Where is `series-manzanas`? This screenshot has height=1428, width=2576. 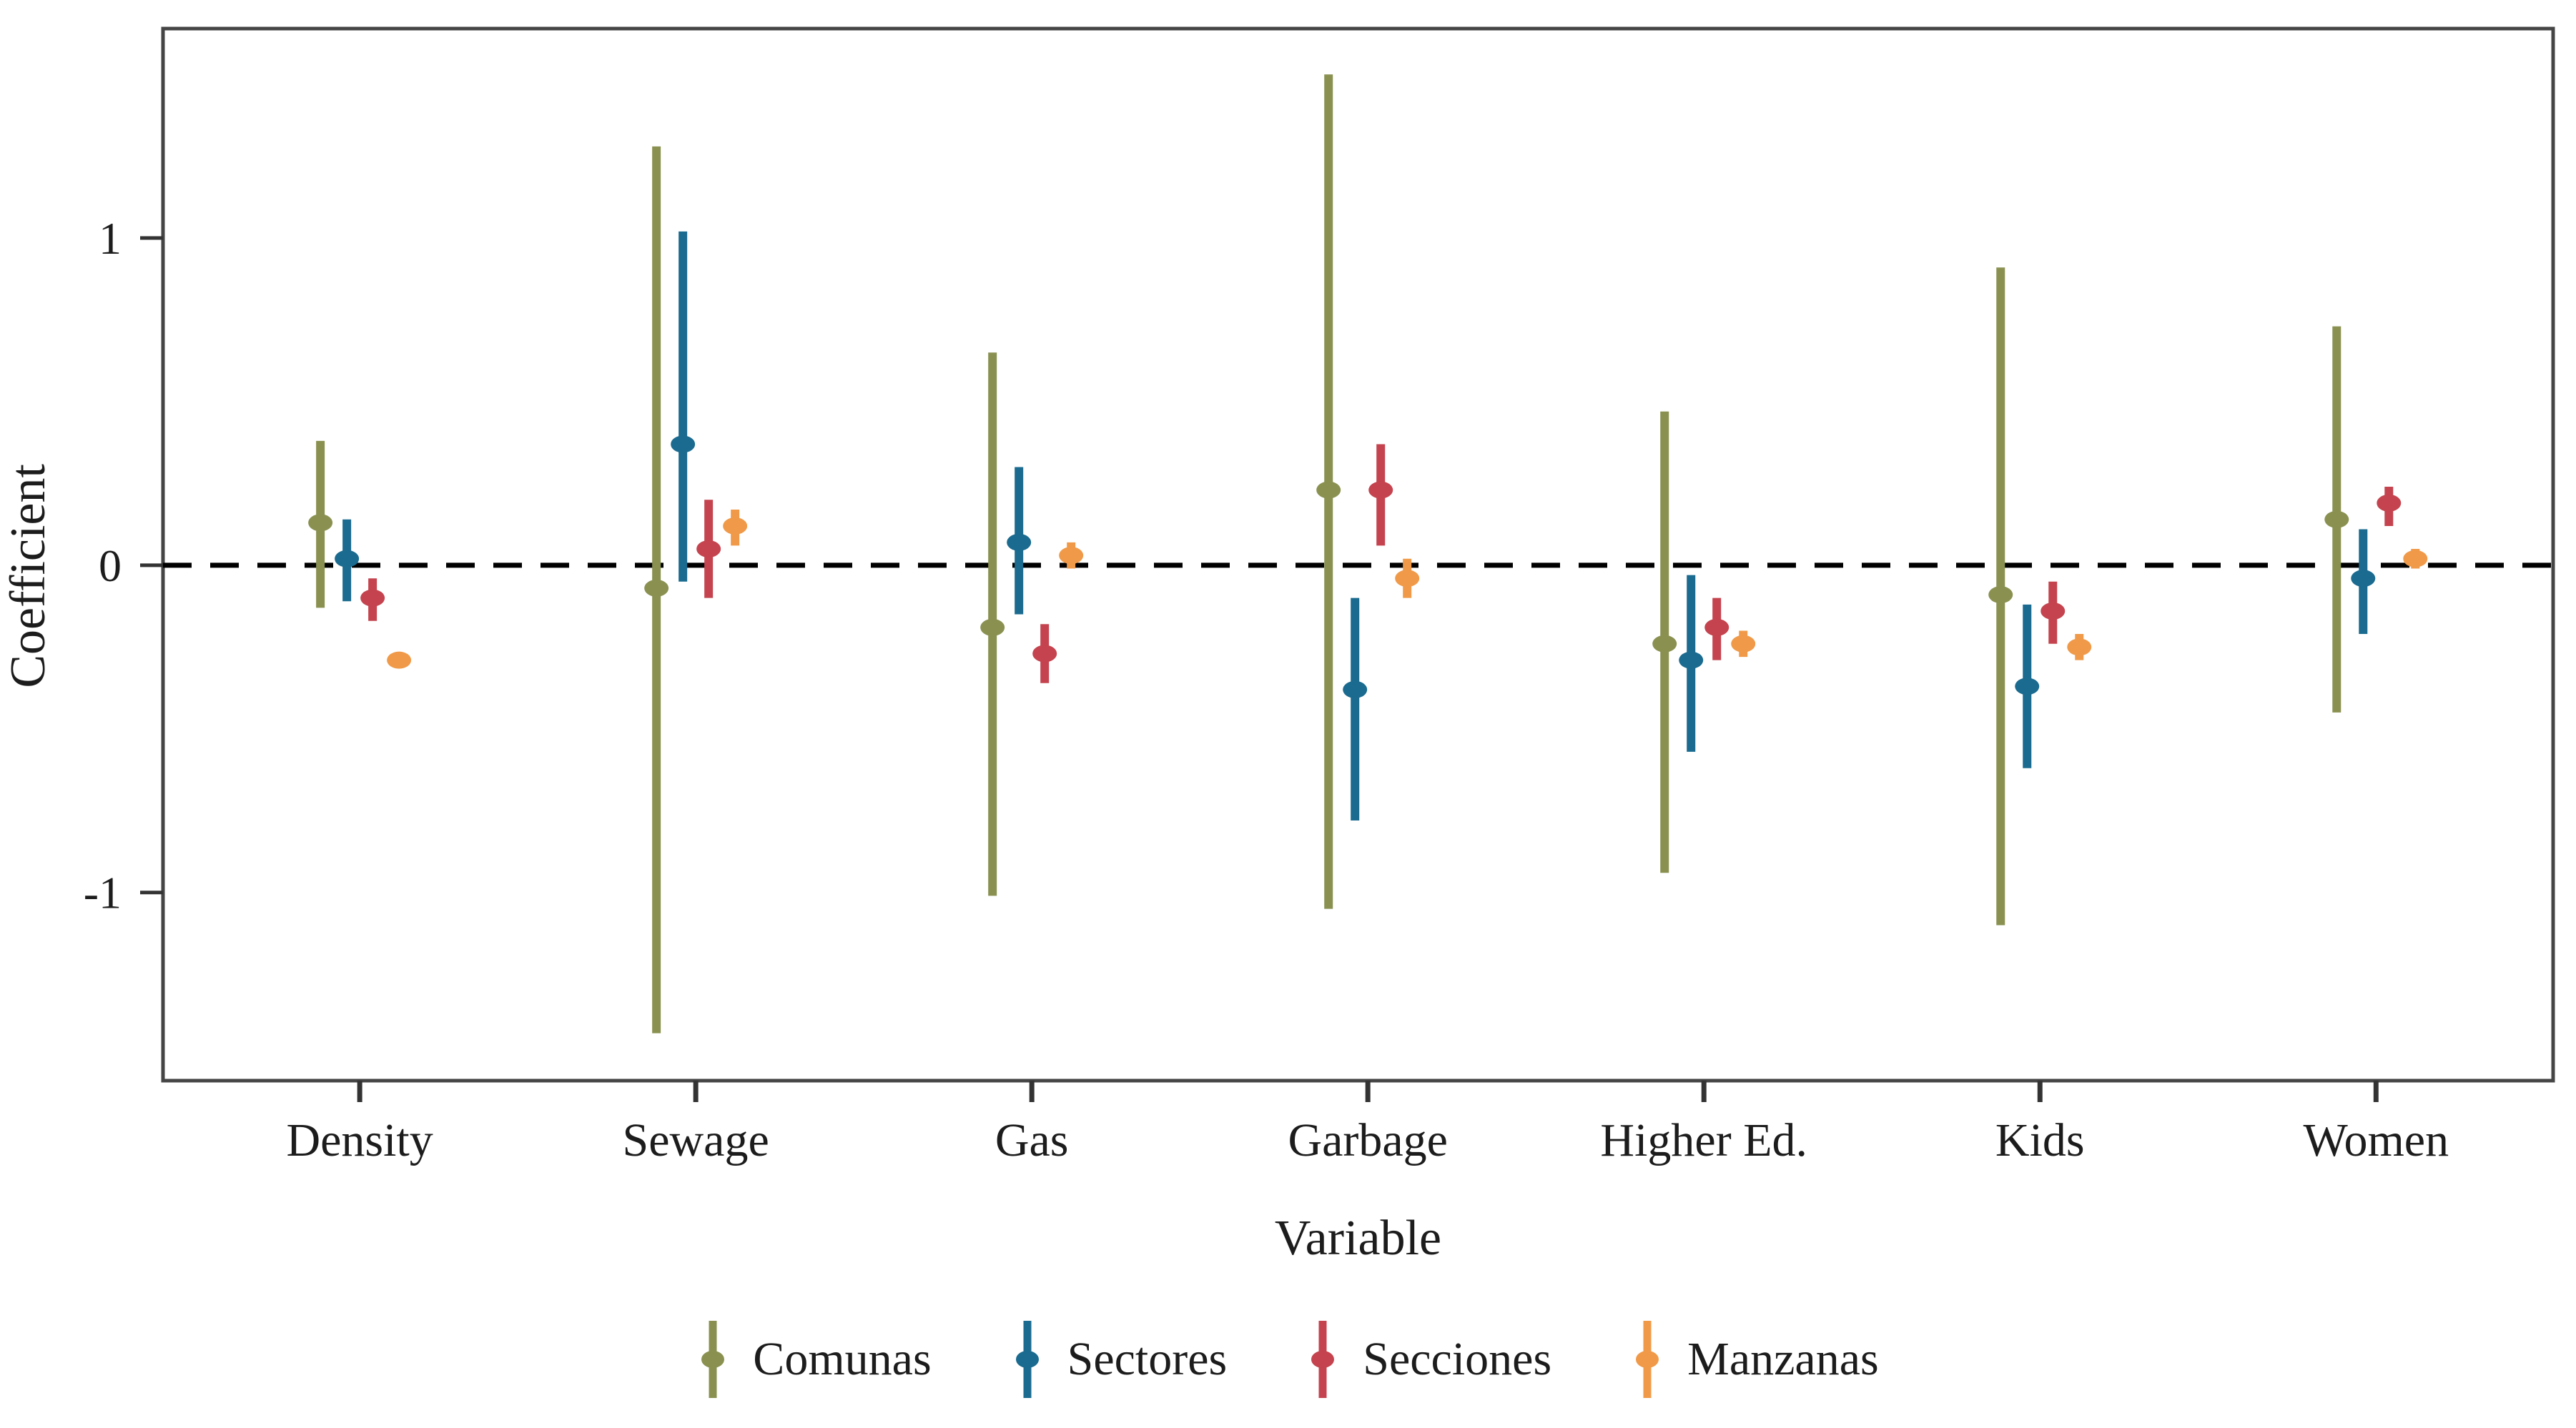 series-manzanas is located at coordinates (1407, 589).